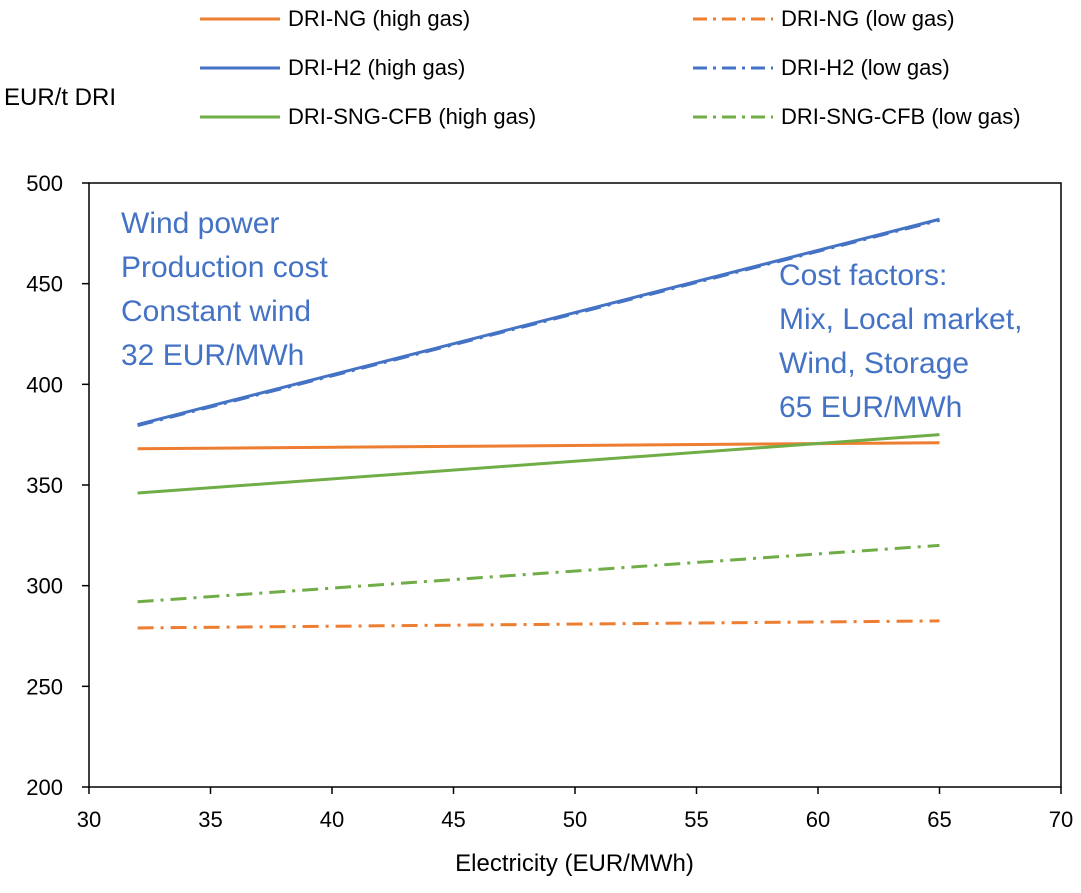 This screenshot has height=893, width=1081. I want to click on annotation-line: Production cost, so click(224, 267).